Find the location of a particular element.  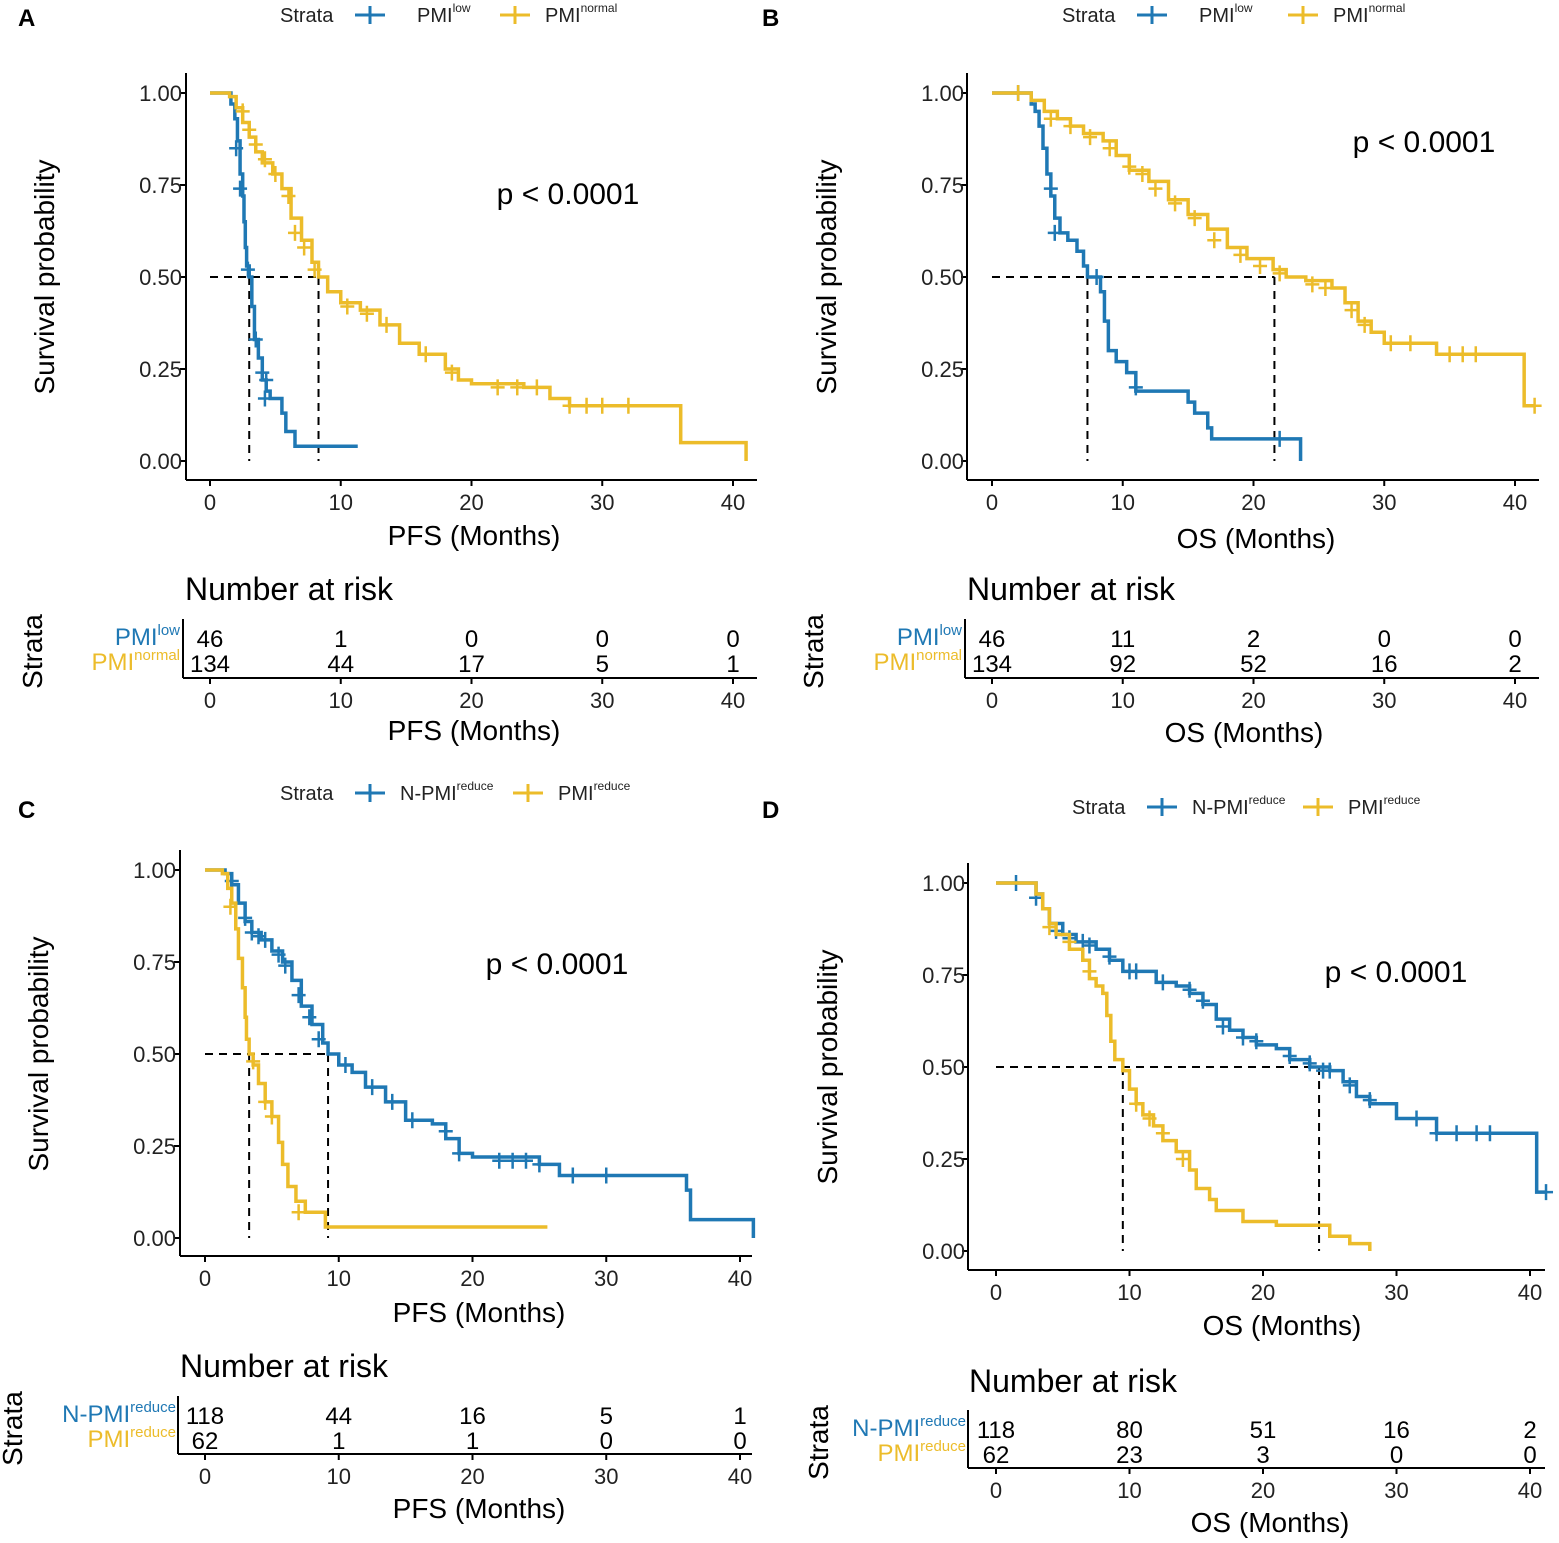

risk-row-label-reduce: PMIreduce is located at coordinates (921, 1452).